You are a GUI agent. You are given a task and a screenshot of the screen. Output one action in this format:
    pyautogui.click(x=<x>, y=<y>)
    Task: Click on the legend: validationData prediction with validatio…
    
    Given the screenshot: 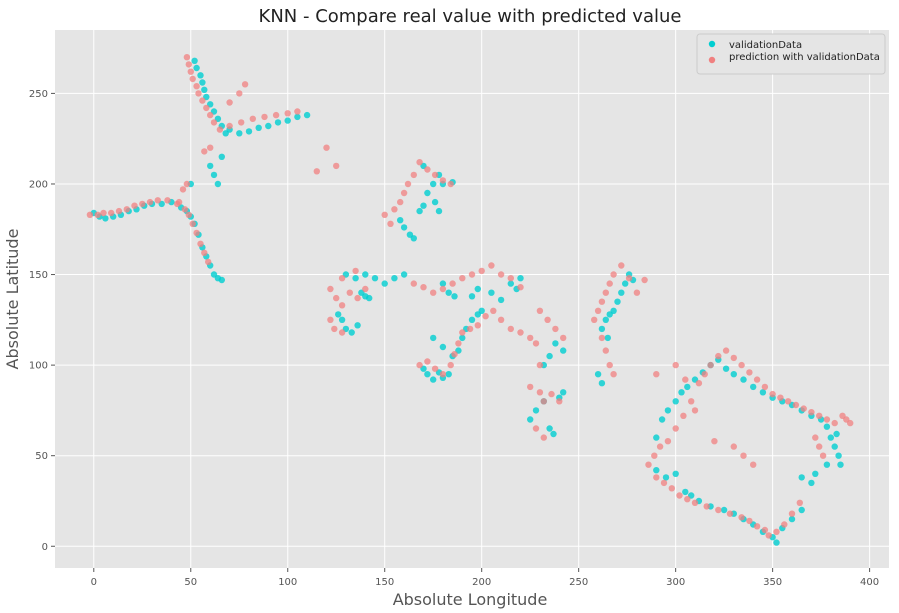 What is the action you would take?
    pyautogui.click(x=791, y=54)
    